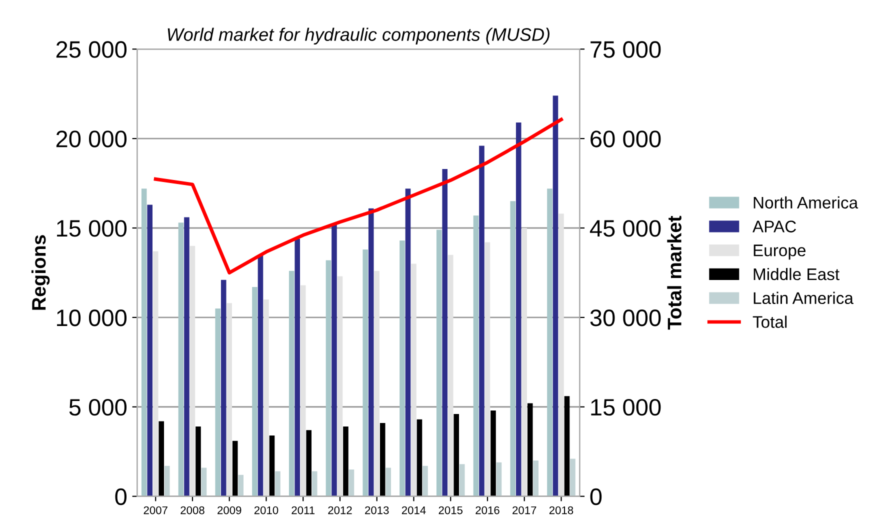 This screenshot has width=885, height=517. Describe the element at coordinates (91, 49) in the screenshot. I see `y-tick-label: 25 000` at that location.